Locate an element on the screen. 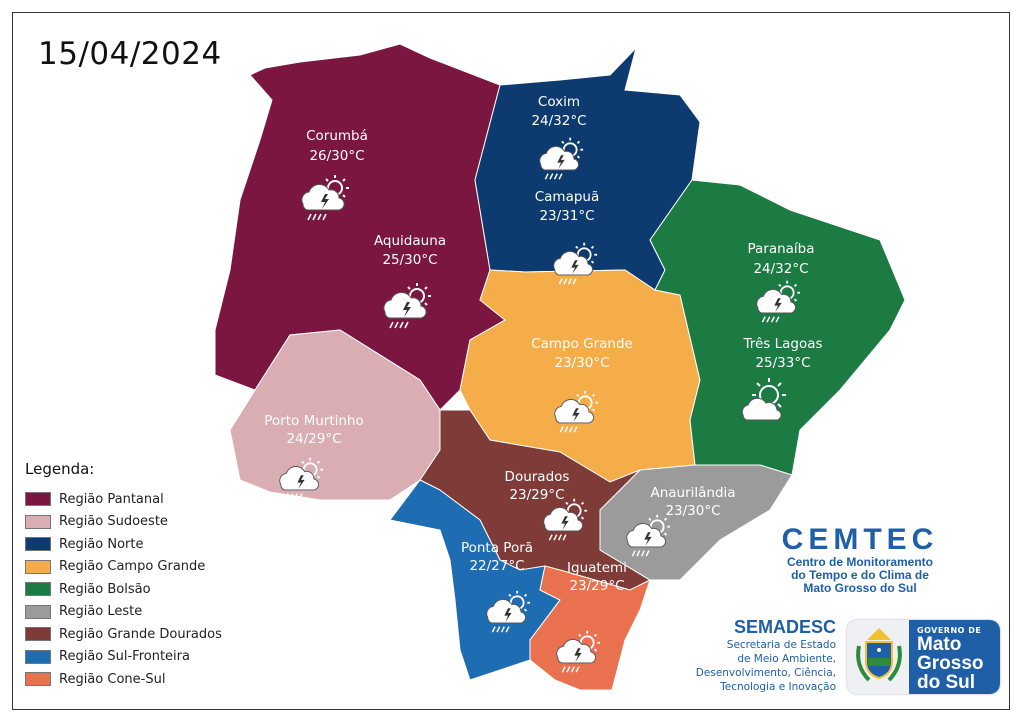 The width and height of the screenshot is (1024, 724). city-porto-murtinho: Porto Murtinho 24/29°C is located at coordinates (314, 457).